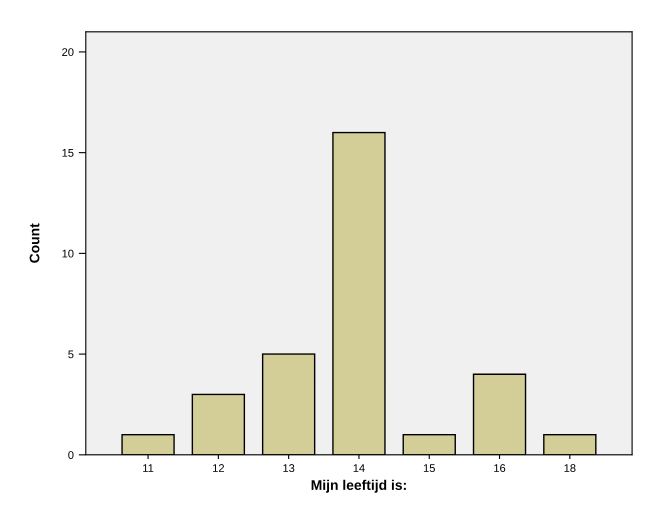 This screenshot has height=521, width=645. What do you see at coordinates (148, 468) in the screenshot?
I see `x-tick-label: 11` at bounding box center [148, 468].